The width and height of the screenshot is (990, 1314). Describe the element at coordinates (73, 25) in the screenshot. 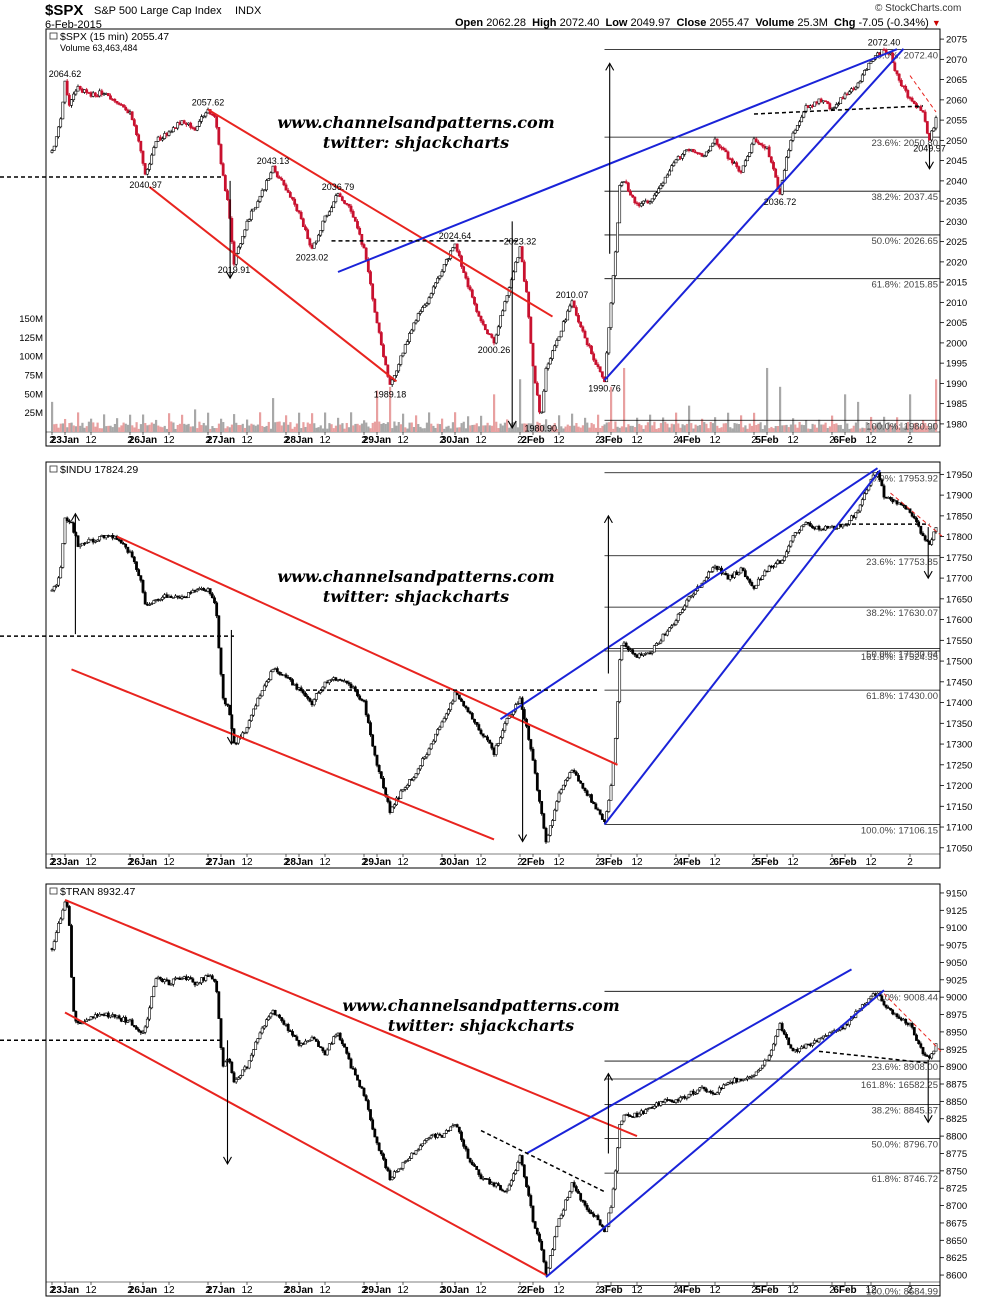

I see `chart-date: 6-Feb-2015` at that location.